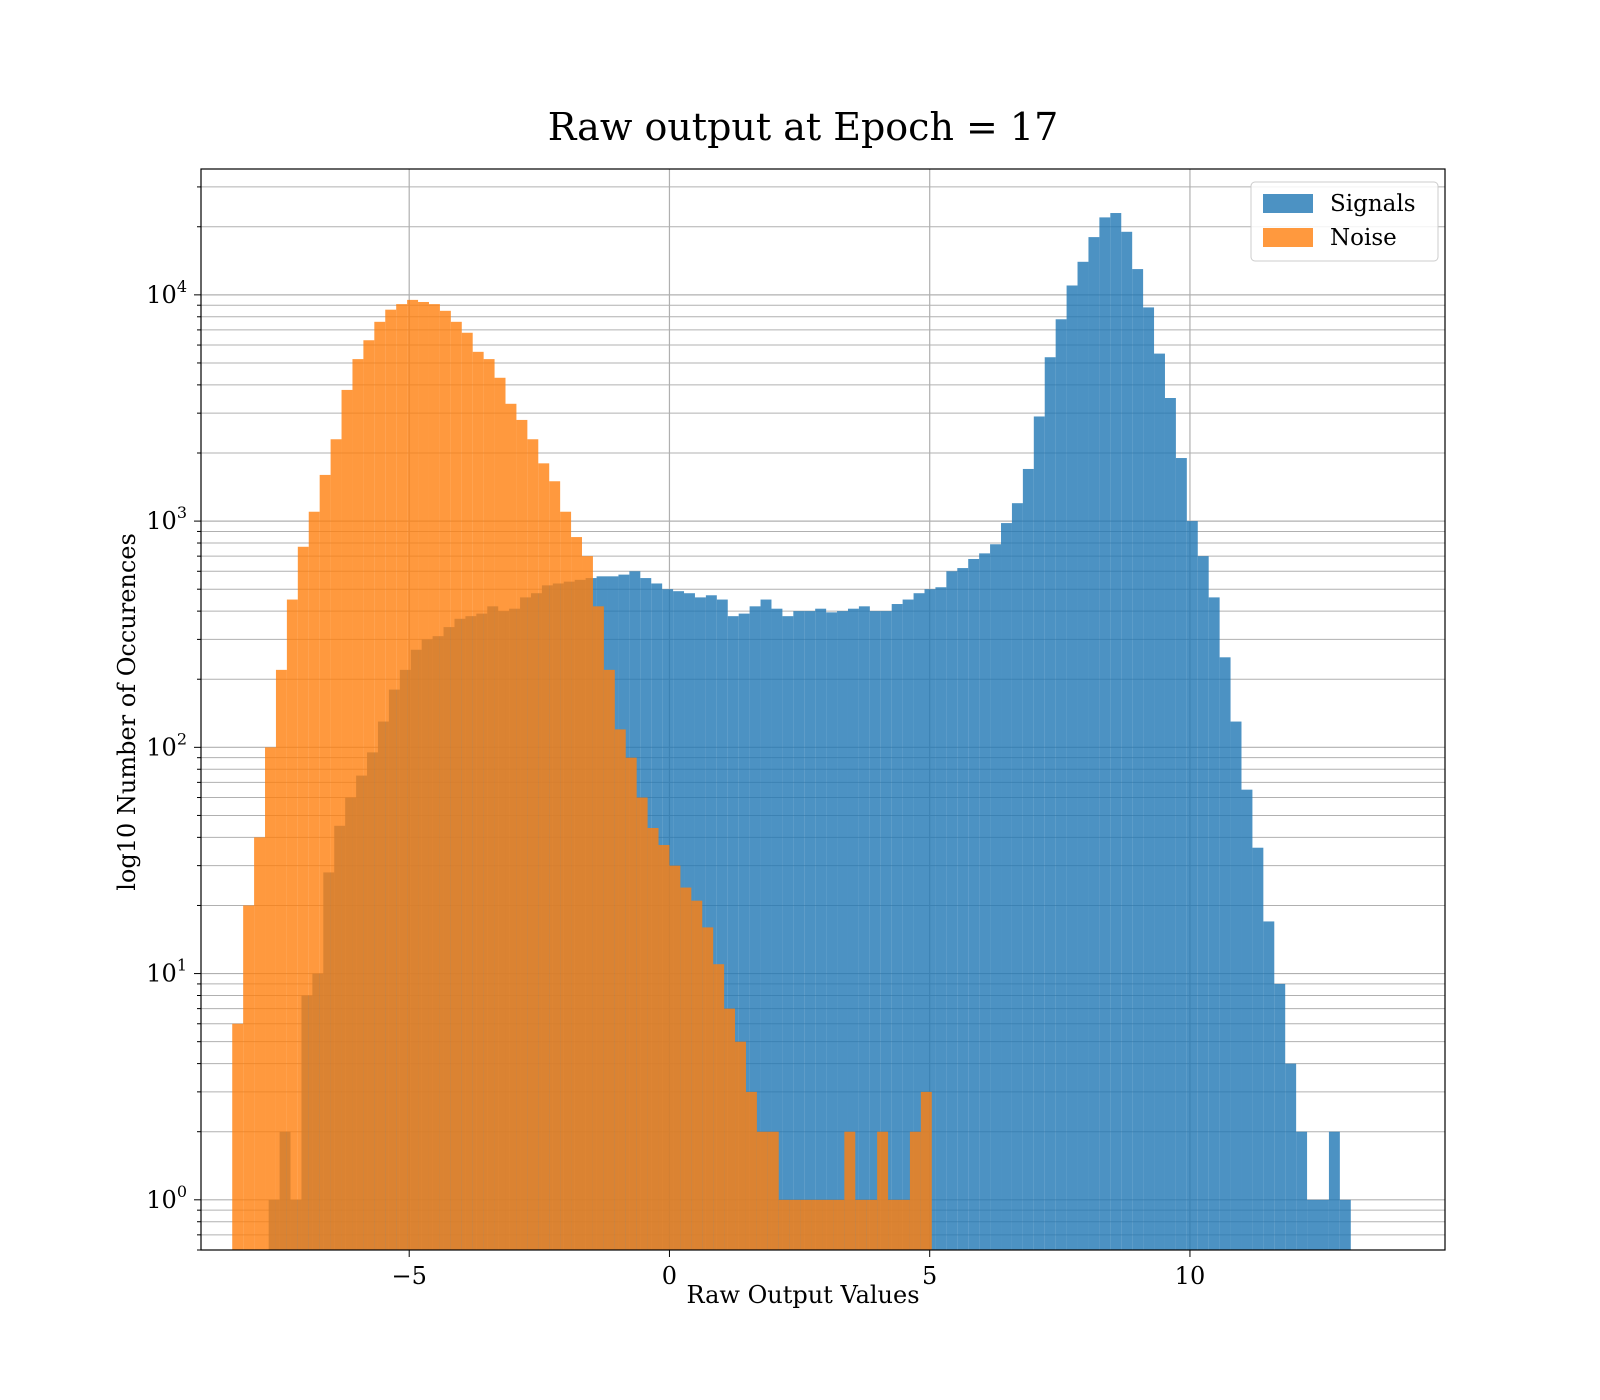 Image resolution: width=1600 pixels, height=1400 pixels. Describe the element at coordinates (127, 712) in the screenshot. I see `y-axis-label: log10 Number of Occurences` at that location.